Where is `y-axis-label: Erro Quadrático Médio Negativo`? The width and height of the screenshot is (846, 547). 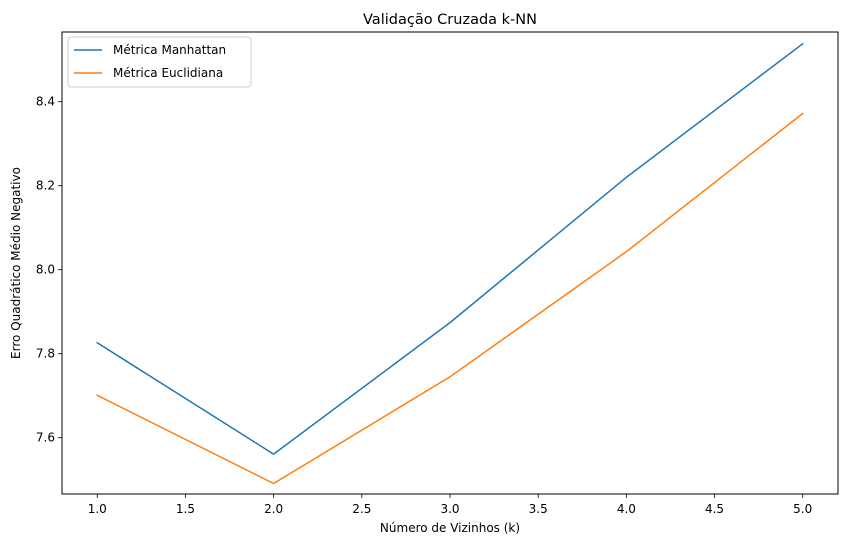
y-axis-label: Erro Quadrático Médio Negativo is located at coordinates (16, 263).